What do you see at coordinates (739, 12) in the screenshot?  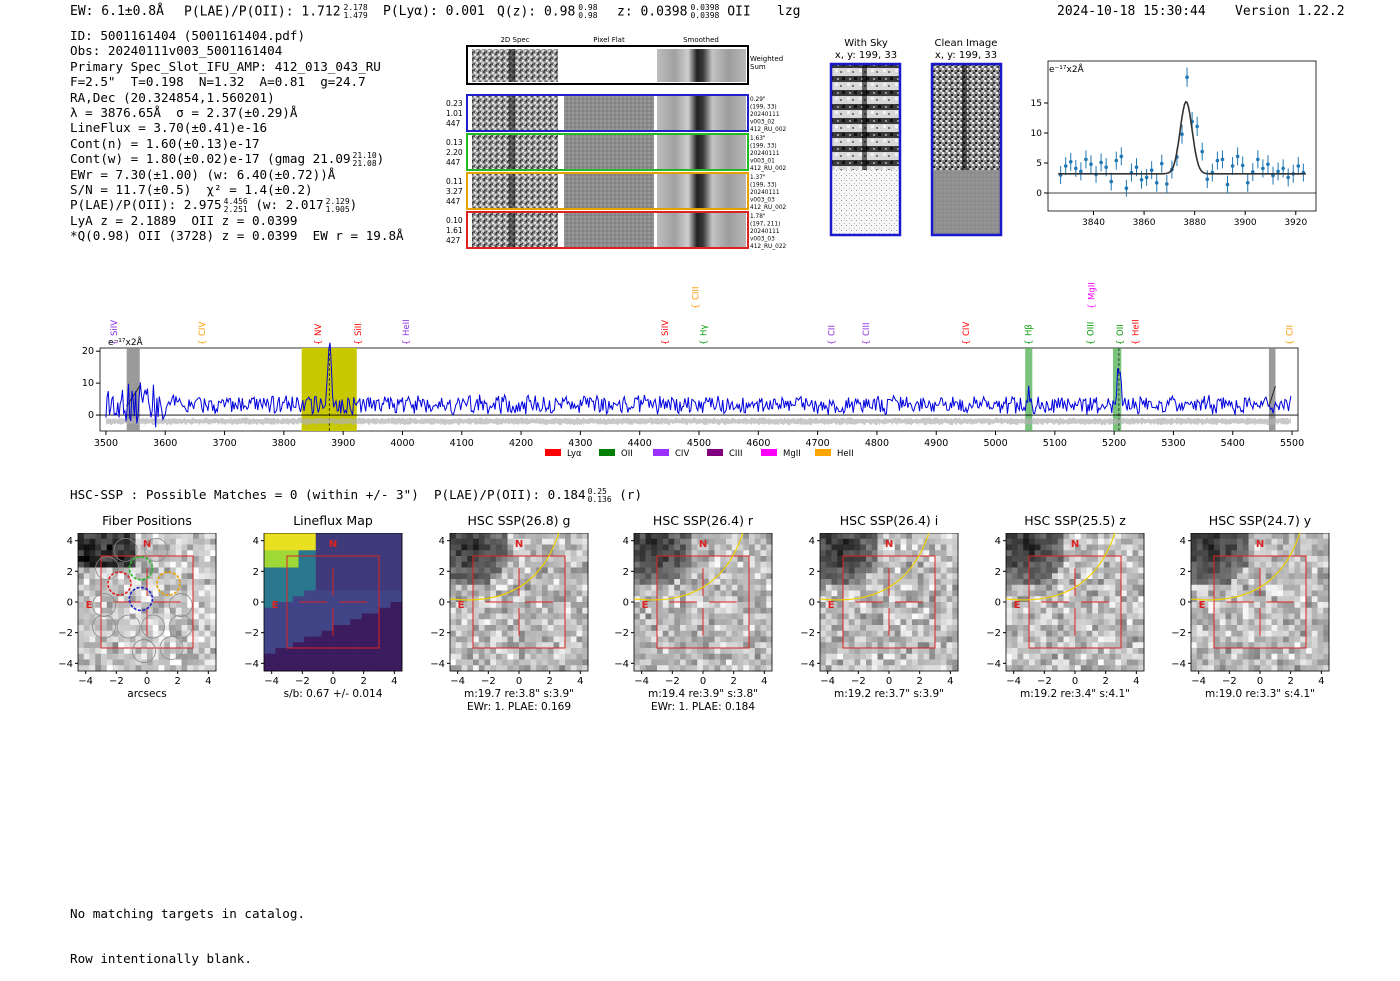 I see `header-z-type: OII` at bounding box center [739, 12].